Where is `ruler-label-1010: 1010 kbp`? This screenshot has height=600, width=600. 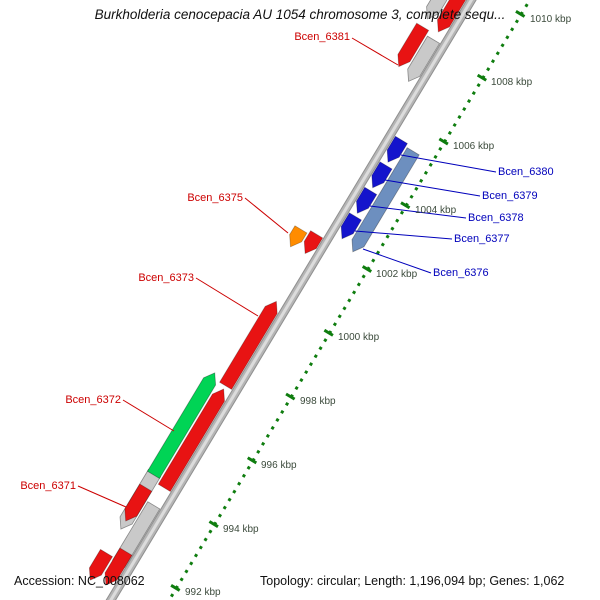
ruler-label-1010: 1010 kbp is located at coordinates (551, 19).